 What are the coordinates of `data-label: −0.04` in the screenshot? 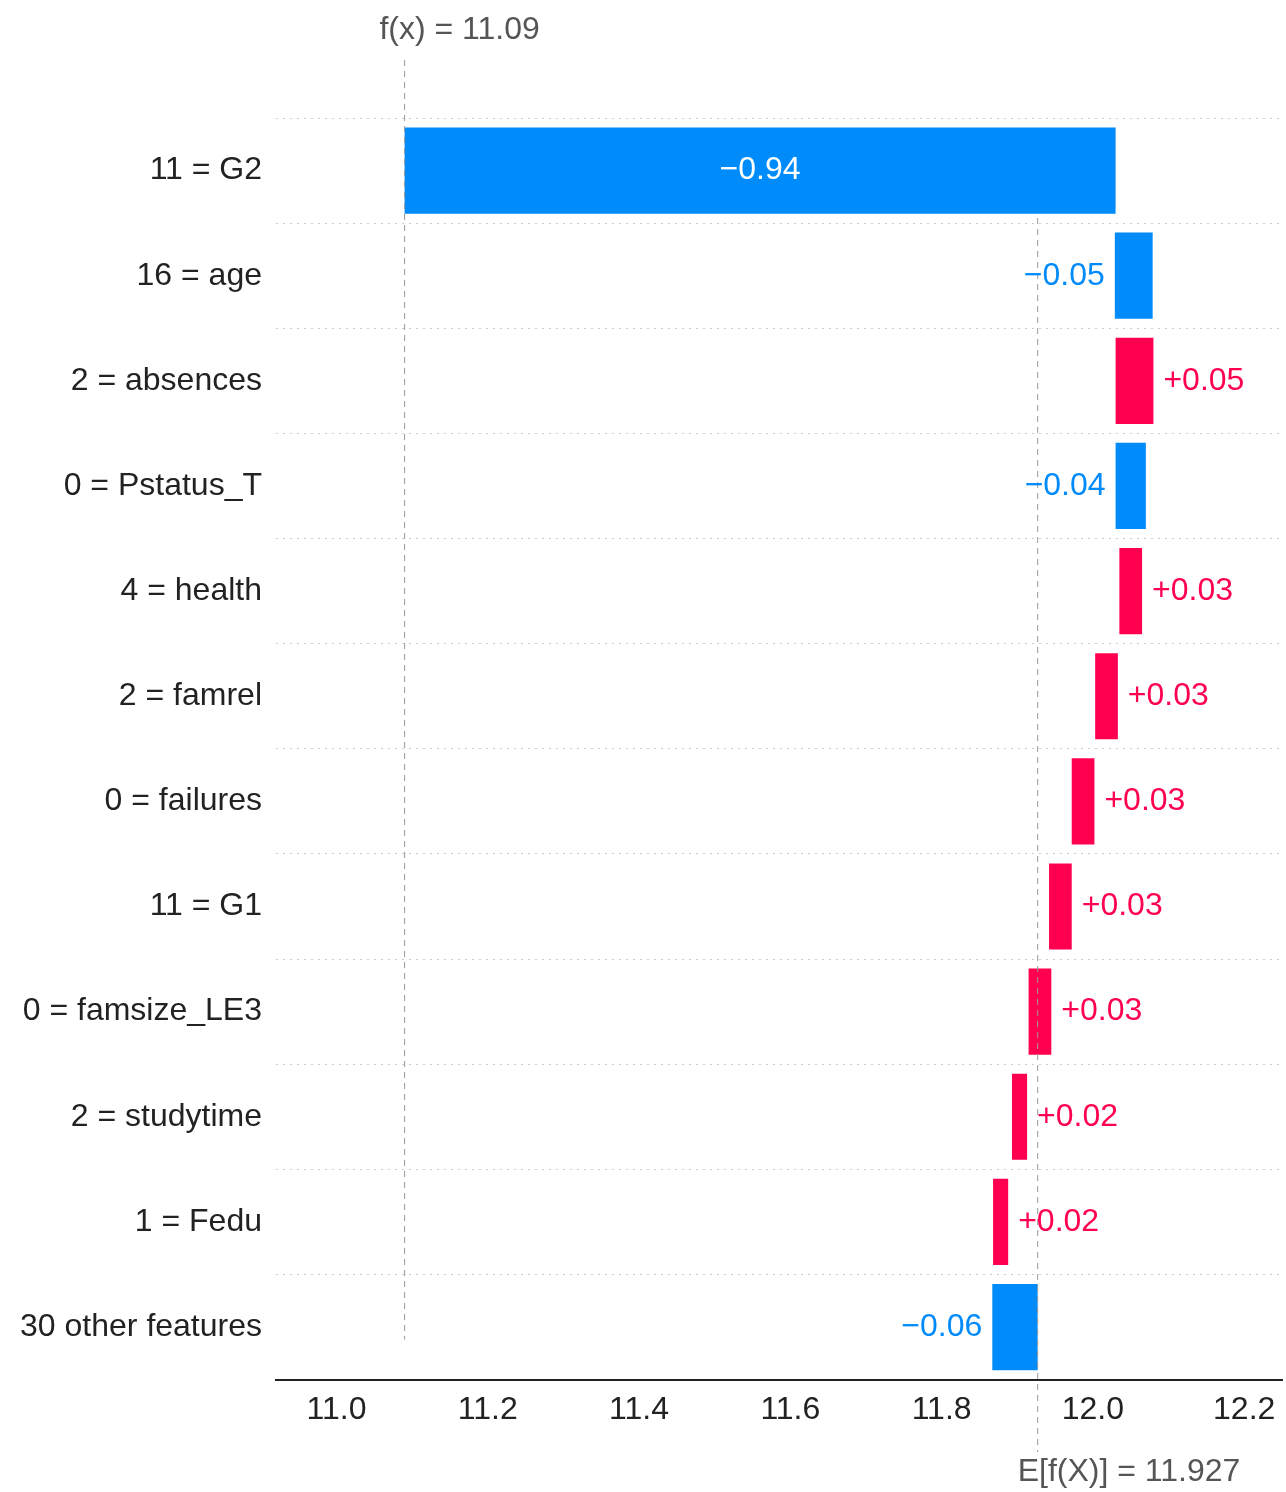 It's located at (1065, 483).